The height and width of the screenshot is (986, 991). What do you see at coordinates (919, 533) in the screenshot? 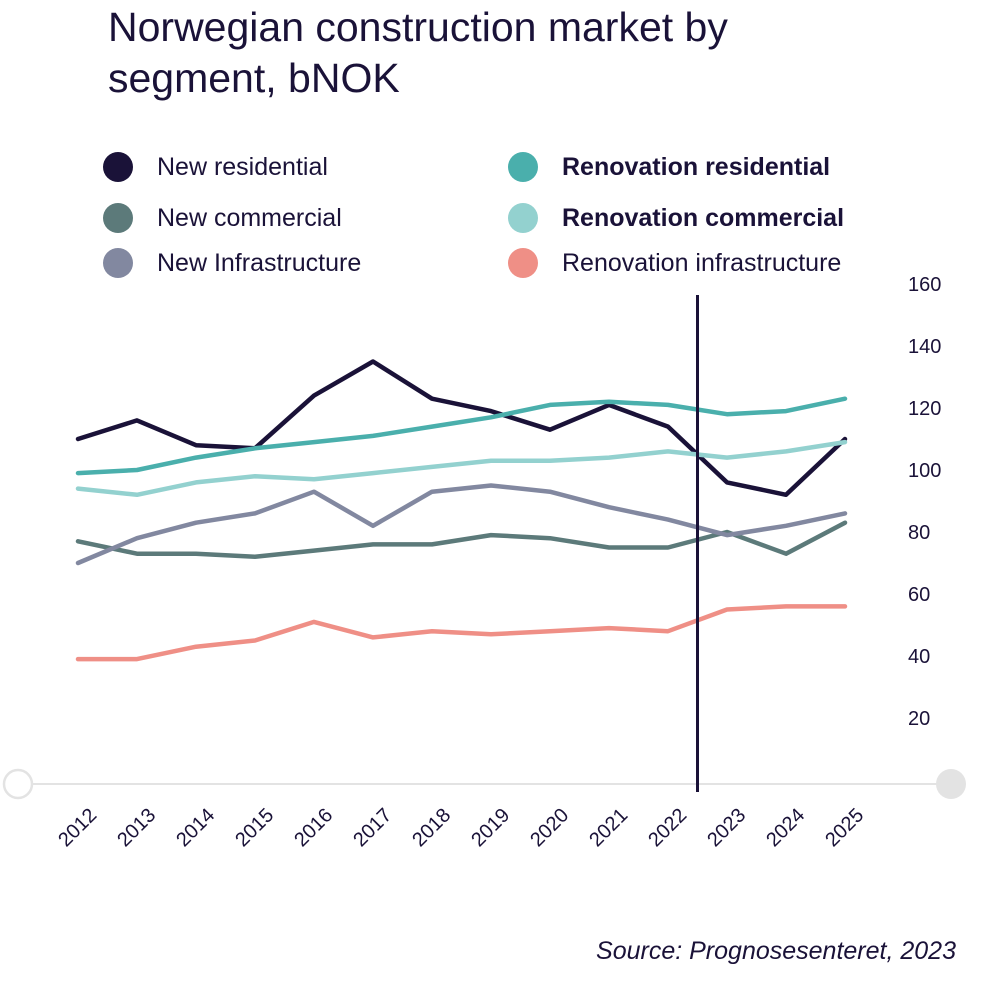
I see `y-tick-label: 80` at bounding box center [919, 533].